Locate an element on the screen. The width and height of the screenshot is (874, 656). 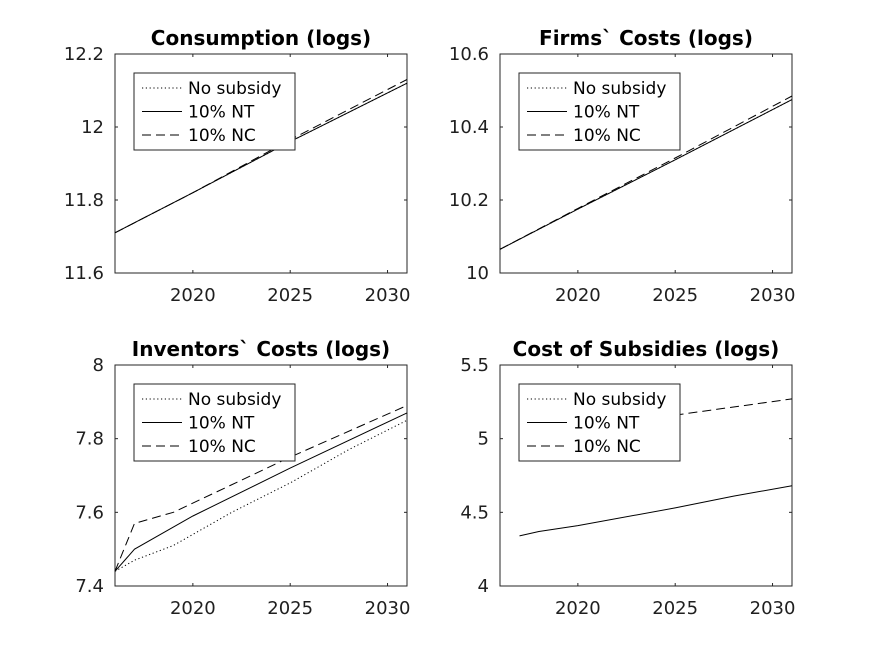
y-tick-label: 4.5 is located at coordinates (474, 512).